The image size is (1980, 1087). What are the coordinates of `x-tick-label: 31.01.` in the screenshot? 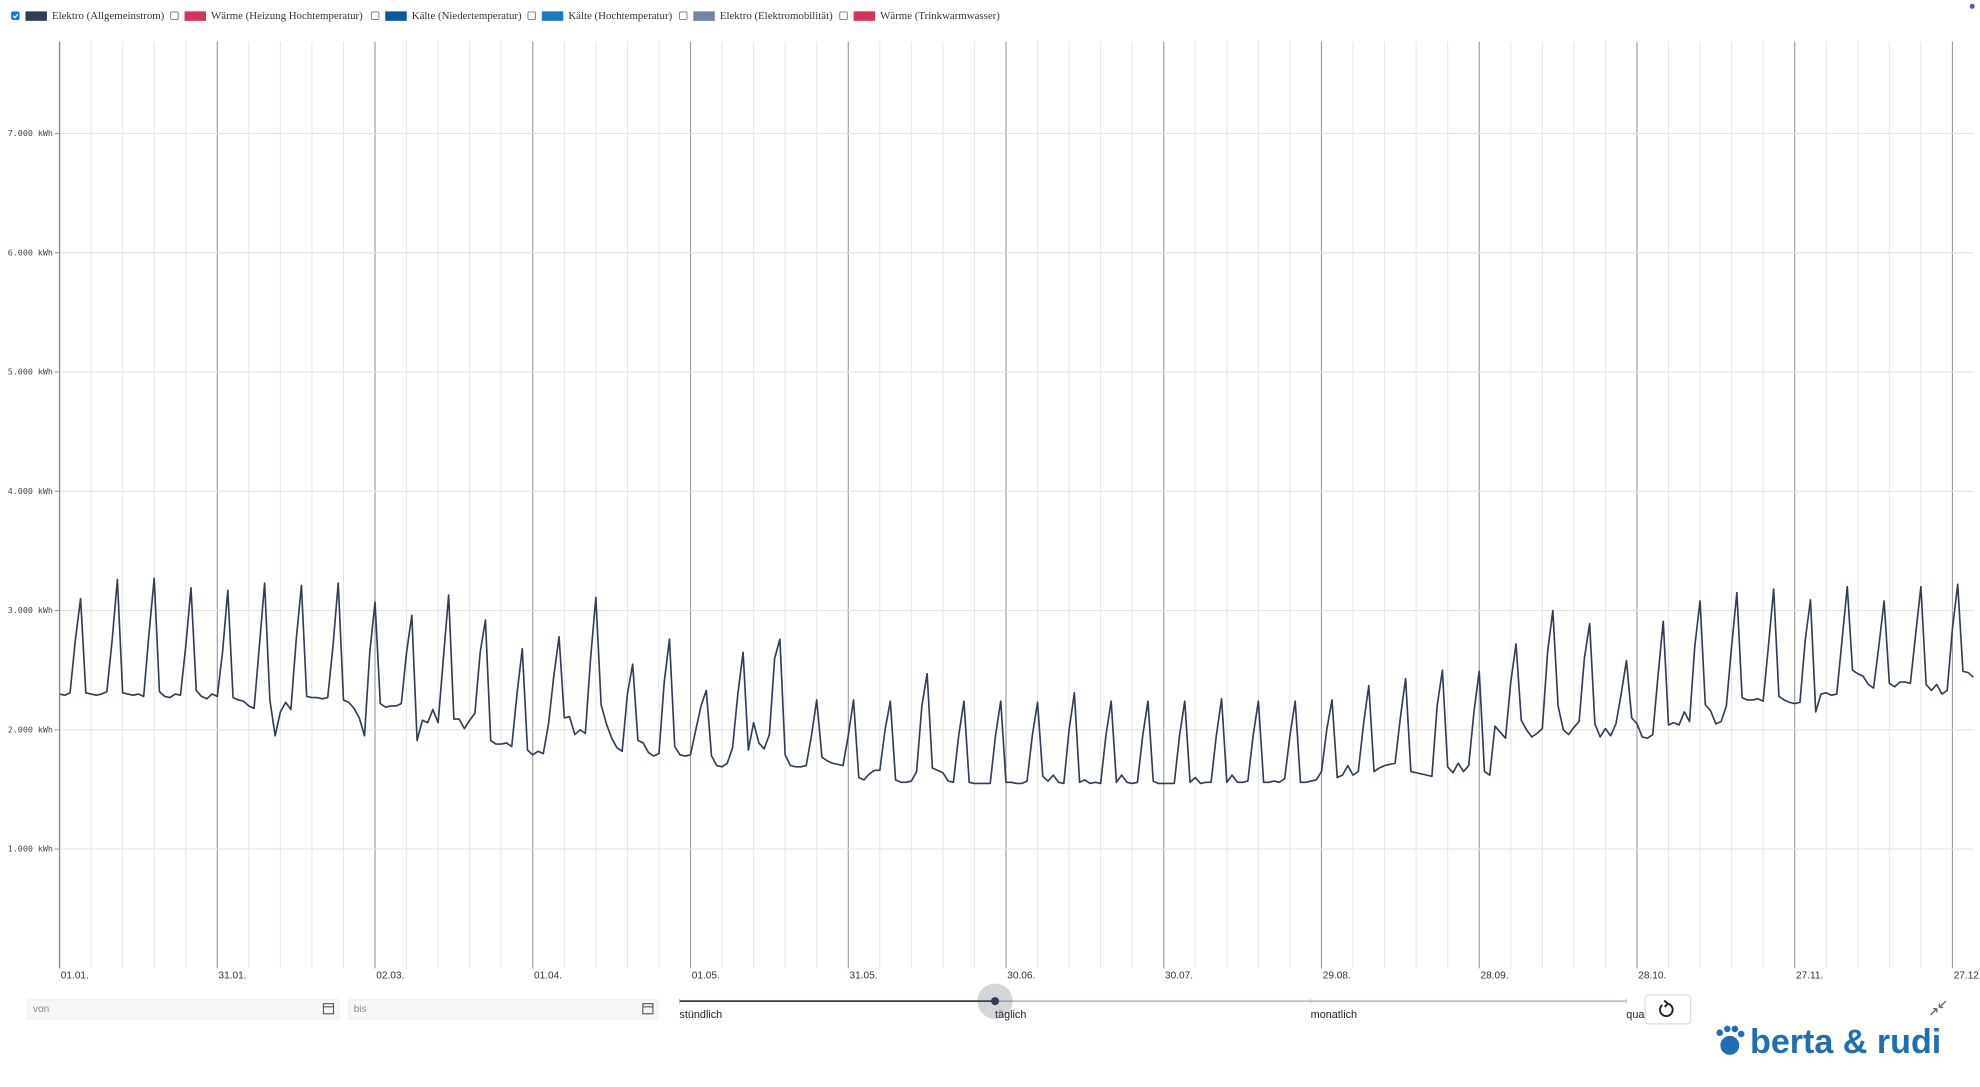 It's located at (233, 976).